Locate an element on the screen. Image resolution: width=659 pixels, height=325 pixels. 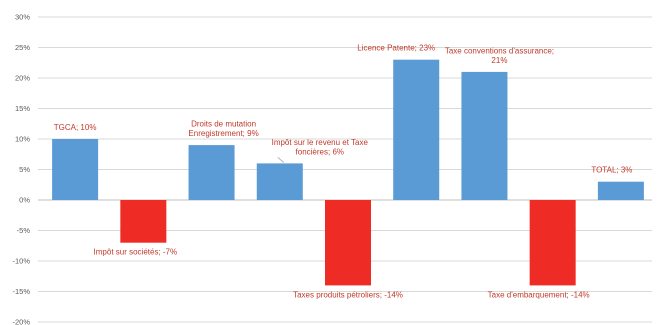
y-tick-label: -20% is located at coordinates (21, 321).